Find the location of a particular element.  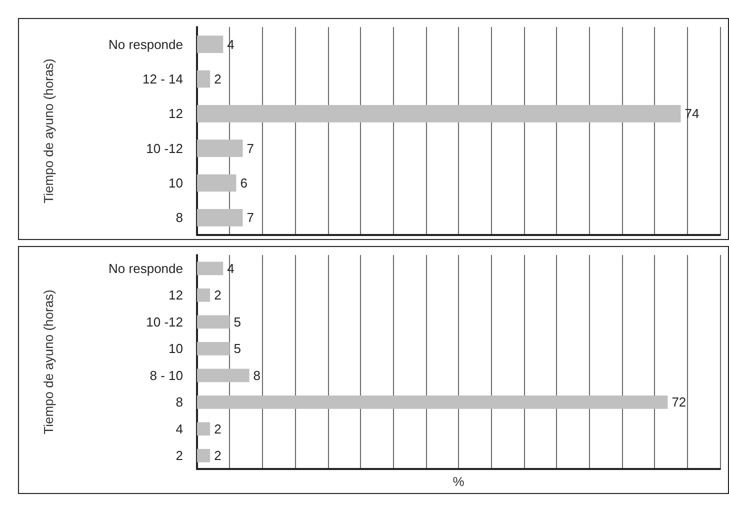

y-tick-label: 2 is located at coordinates (179, 456).